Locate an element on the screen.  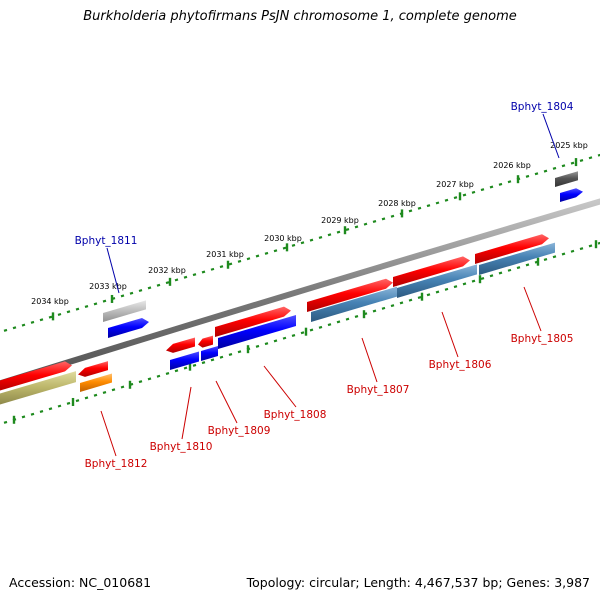
gene-orange-box is located at coordinates (96, 382).